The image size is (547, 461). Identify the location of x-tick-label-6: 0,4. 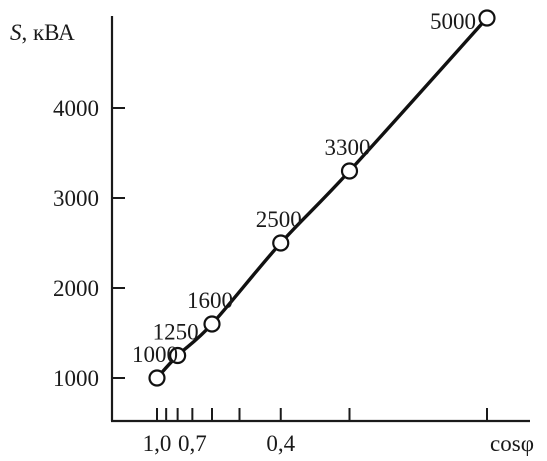
(280, 443).